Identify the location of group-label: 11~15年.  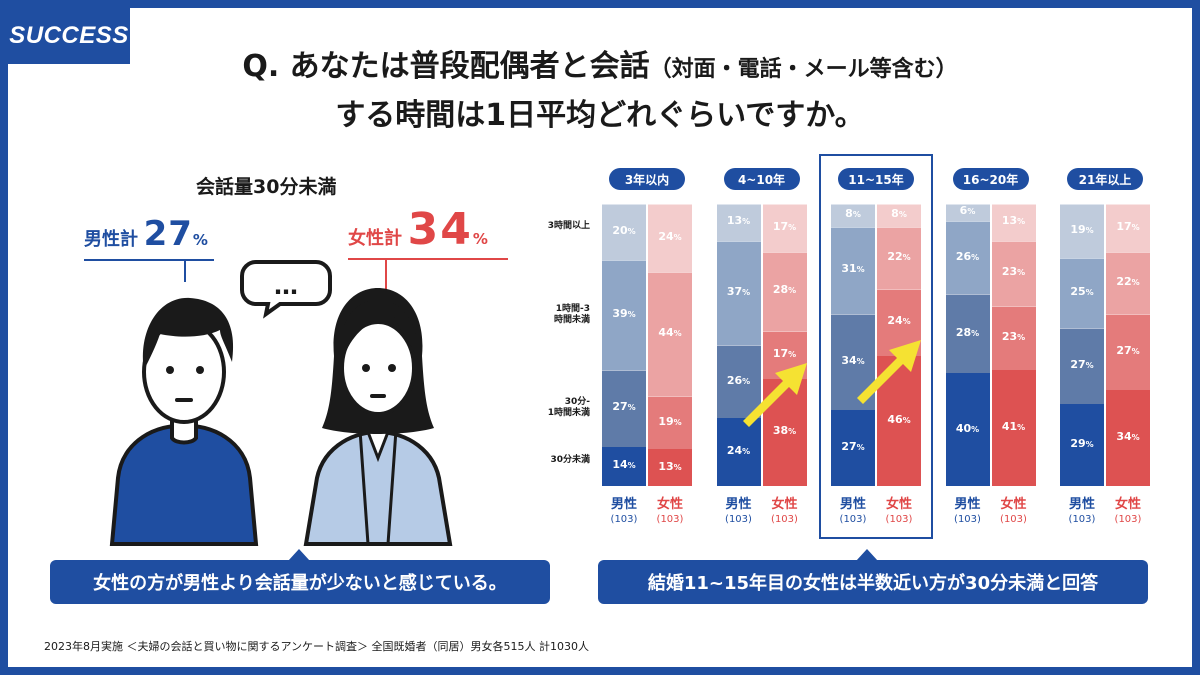
(876, 179).